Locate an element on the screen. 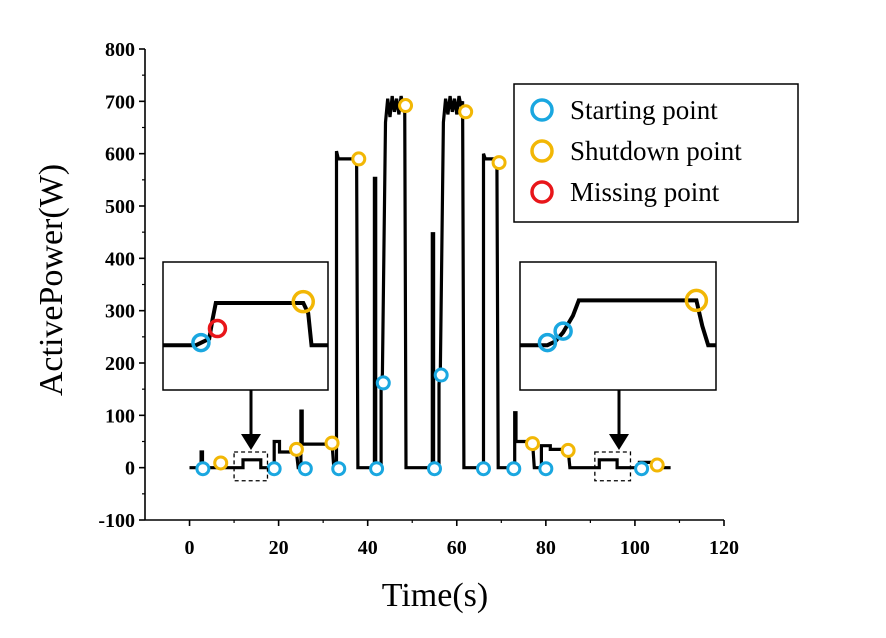 This screenshot has height=638, width=886. x-tick-label: 60 is located at coordinates (457, 548).